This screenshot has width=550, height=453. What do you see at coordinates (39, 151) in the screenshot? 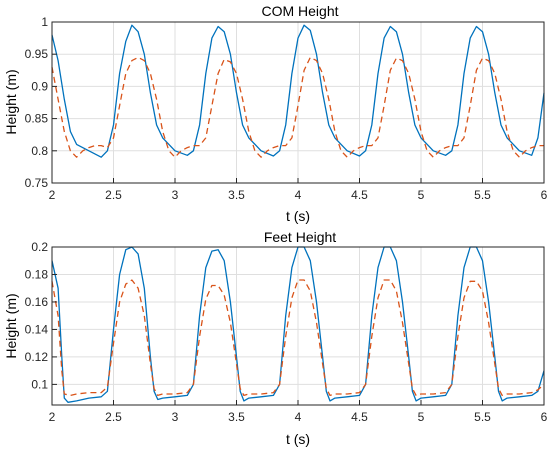
I see `y-tick-label: 0.8` at bounding box center [39, 151].